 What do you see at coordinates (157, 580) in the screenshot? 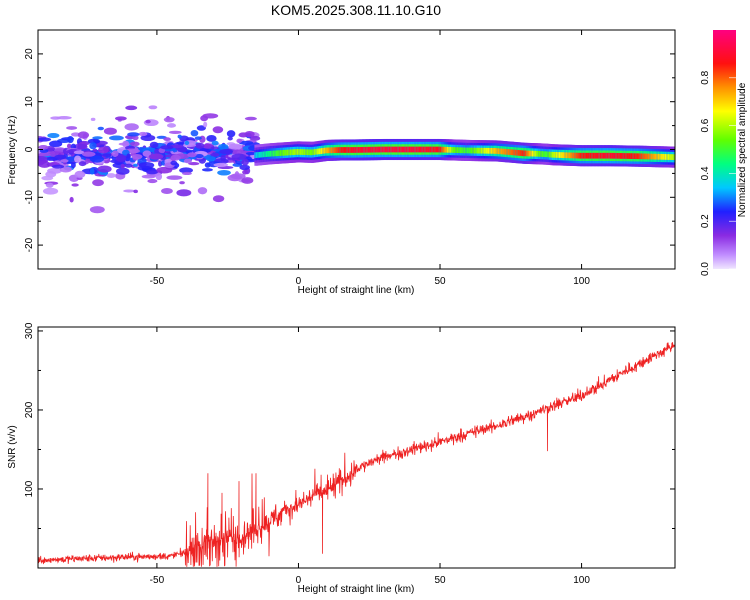
I see `x-tick-label: -50` at bounding box center [157, 580].